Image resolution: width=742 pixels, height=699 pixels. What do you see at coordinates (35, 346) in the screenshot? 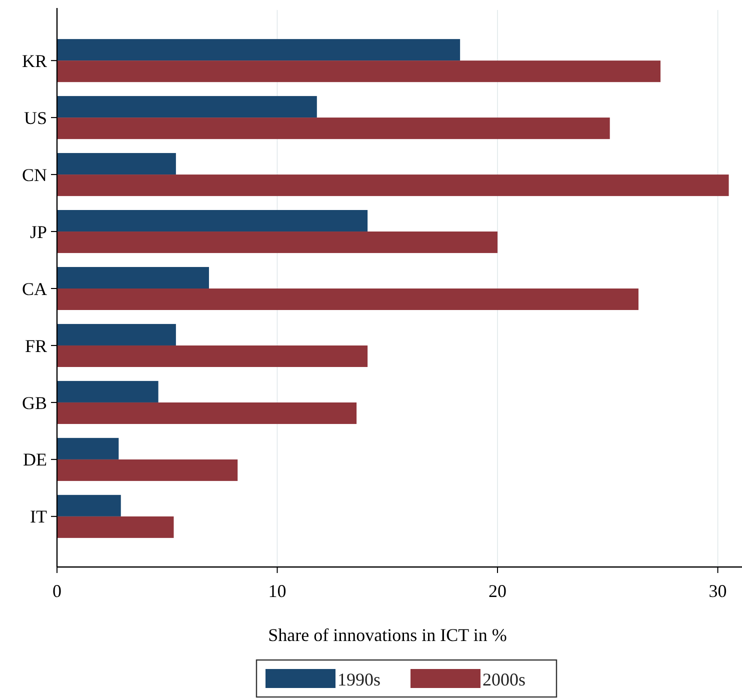
I see `y-tick-label: FR` at bounding box center [35, 346].